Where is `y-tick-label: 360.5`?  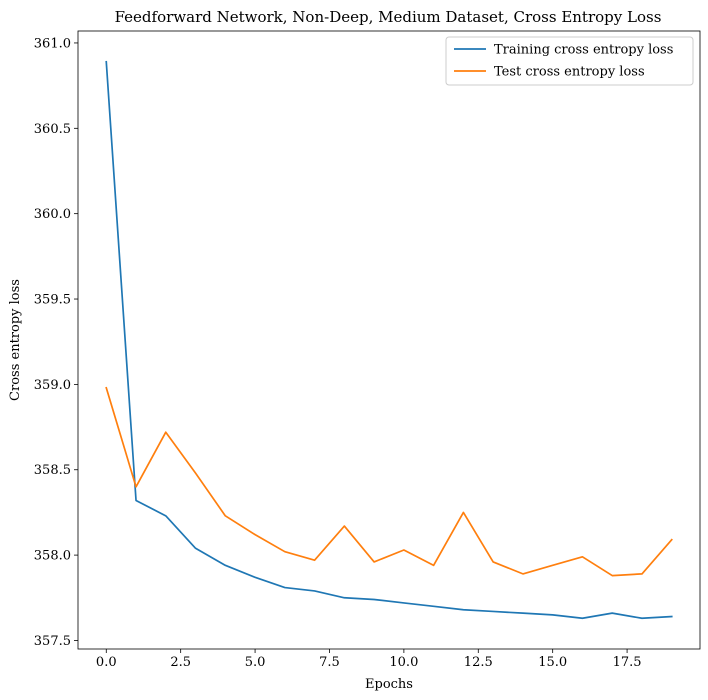 y-tick-label: 360.5 is located at coordinates (52, 129).